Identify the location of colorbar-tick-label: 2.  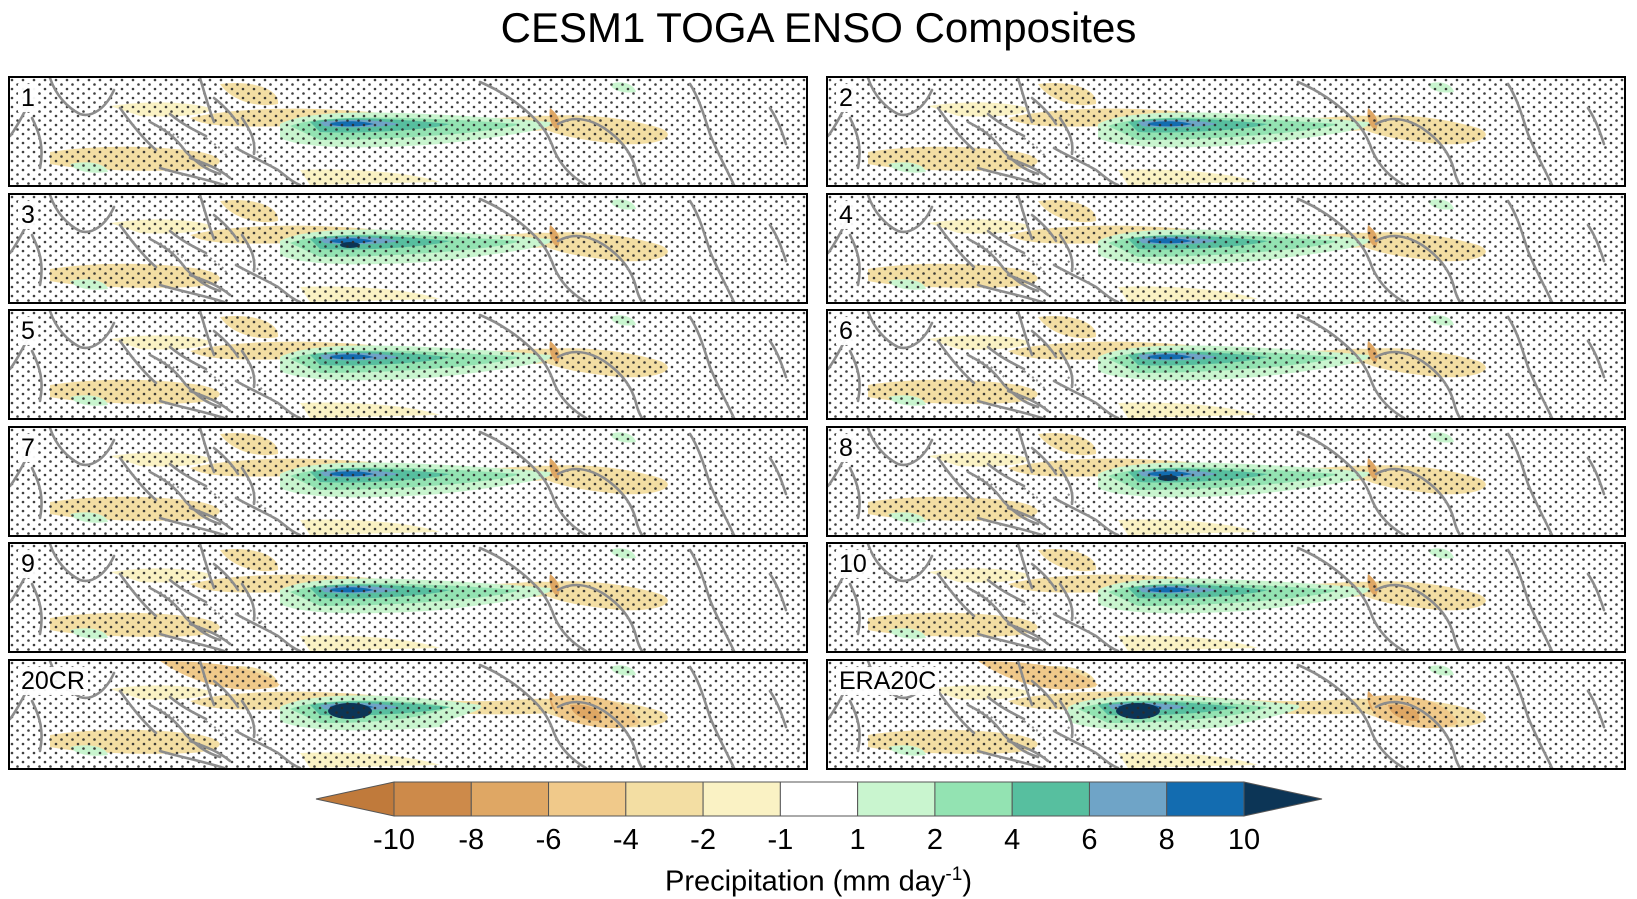
(934, 840).